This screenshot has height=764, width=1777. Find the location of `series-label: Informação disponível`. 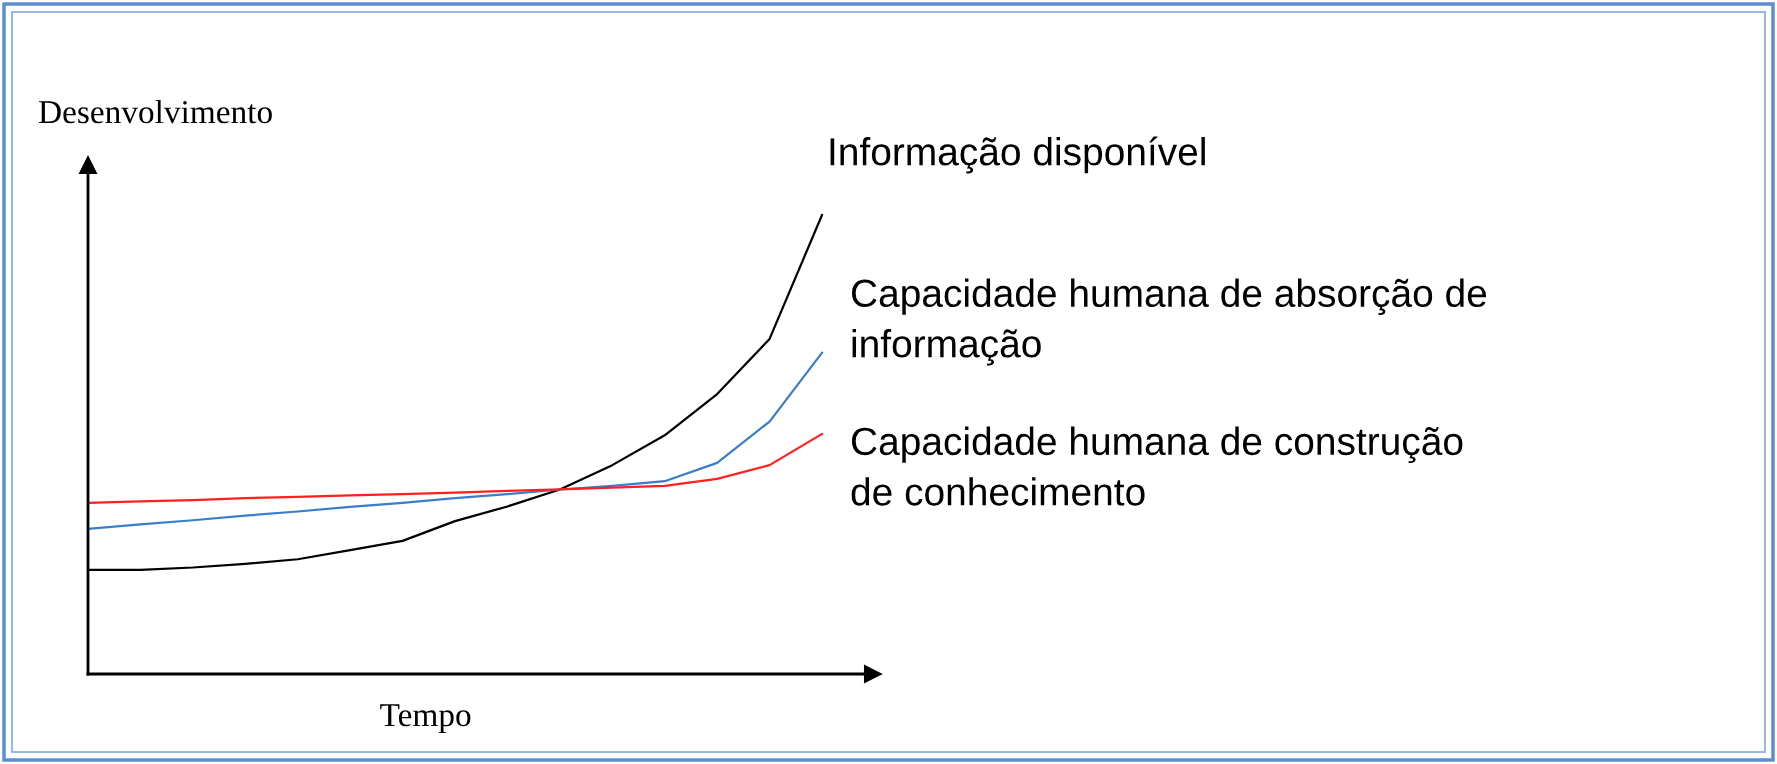

series-label: Informação disponível is located at coordinates (1017, 155).